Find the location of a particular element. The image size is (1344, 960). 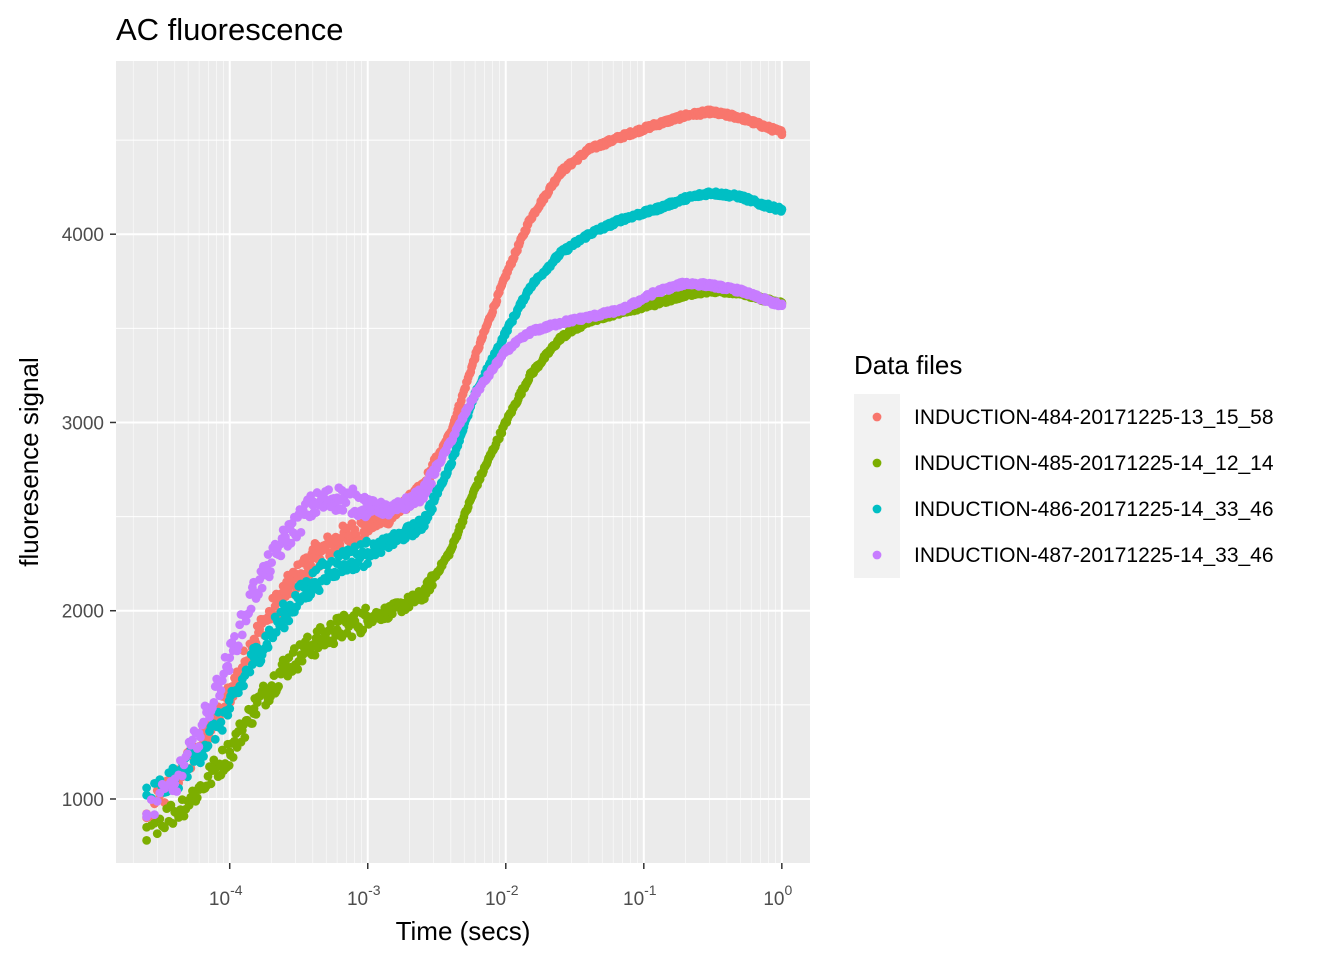

x-tick-label: 10⁰ is located at coordinates (777, 896).